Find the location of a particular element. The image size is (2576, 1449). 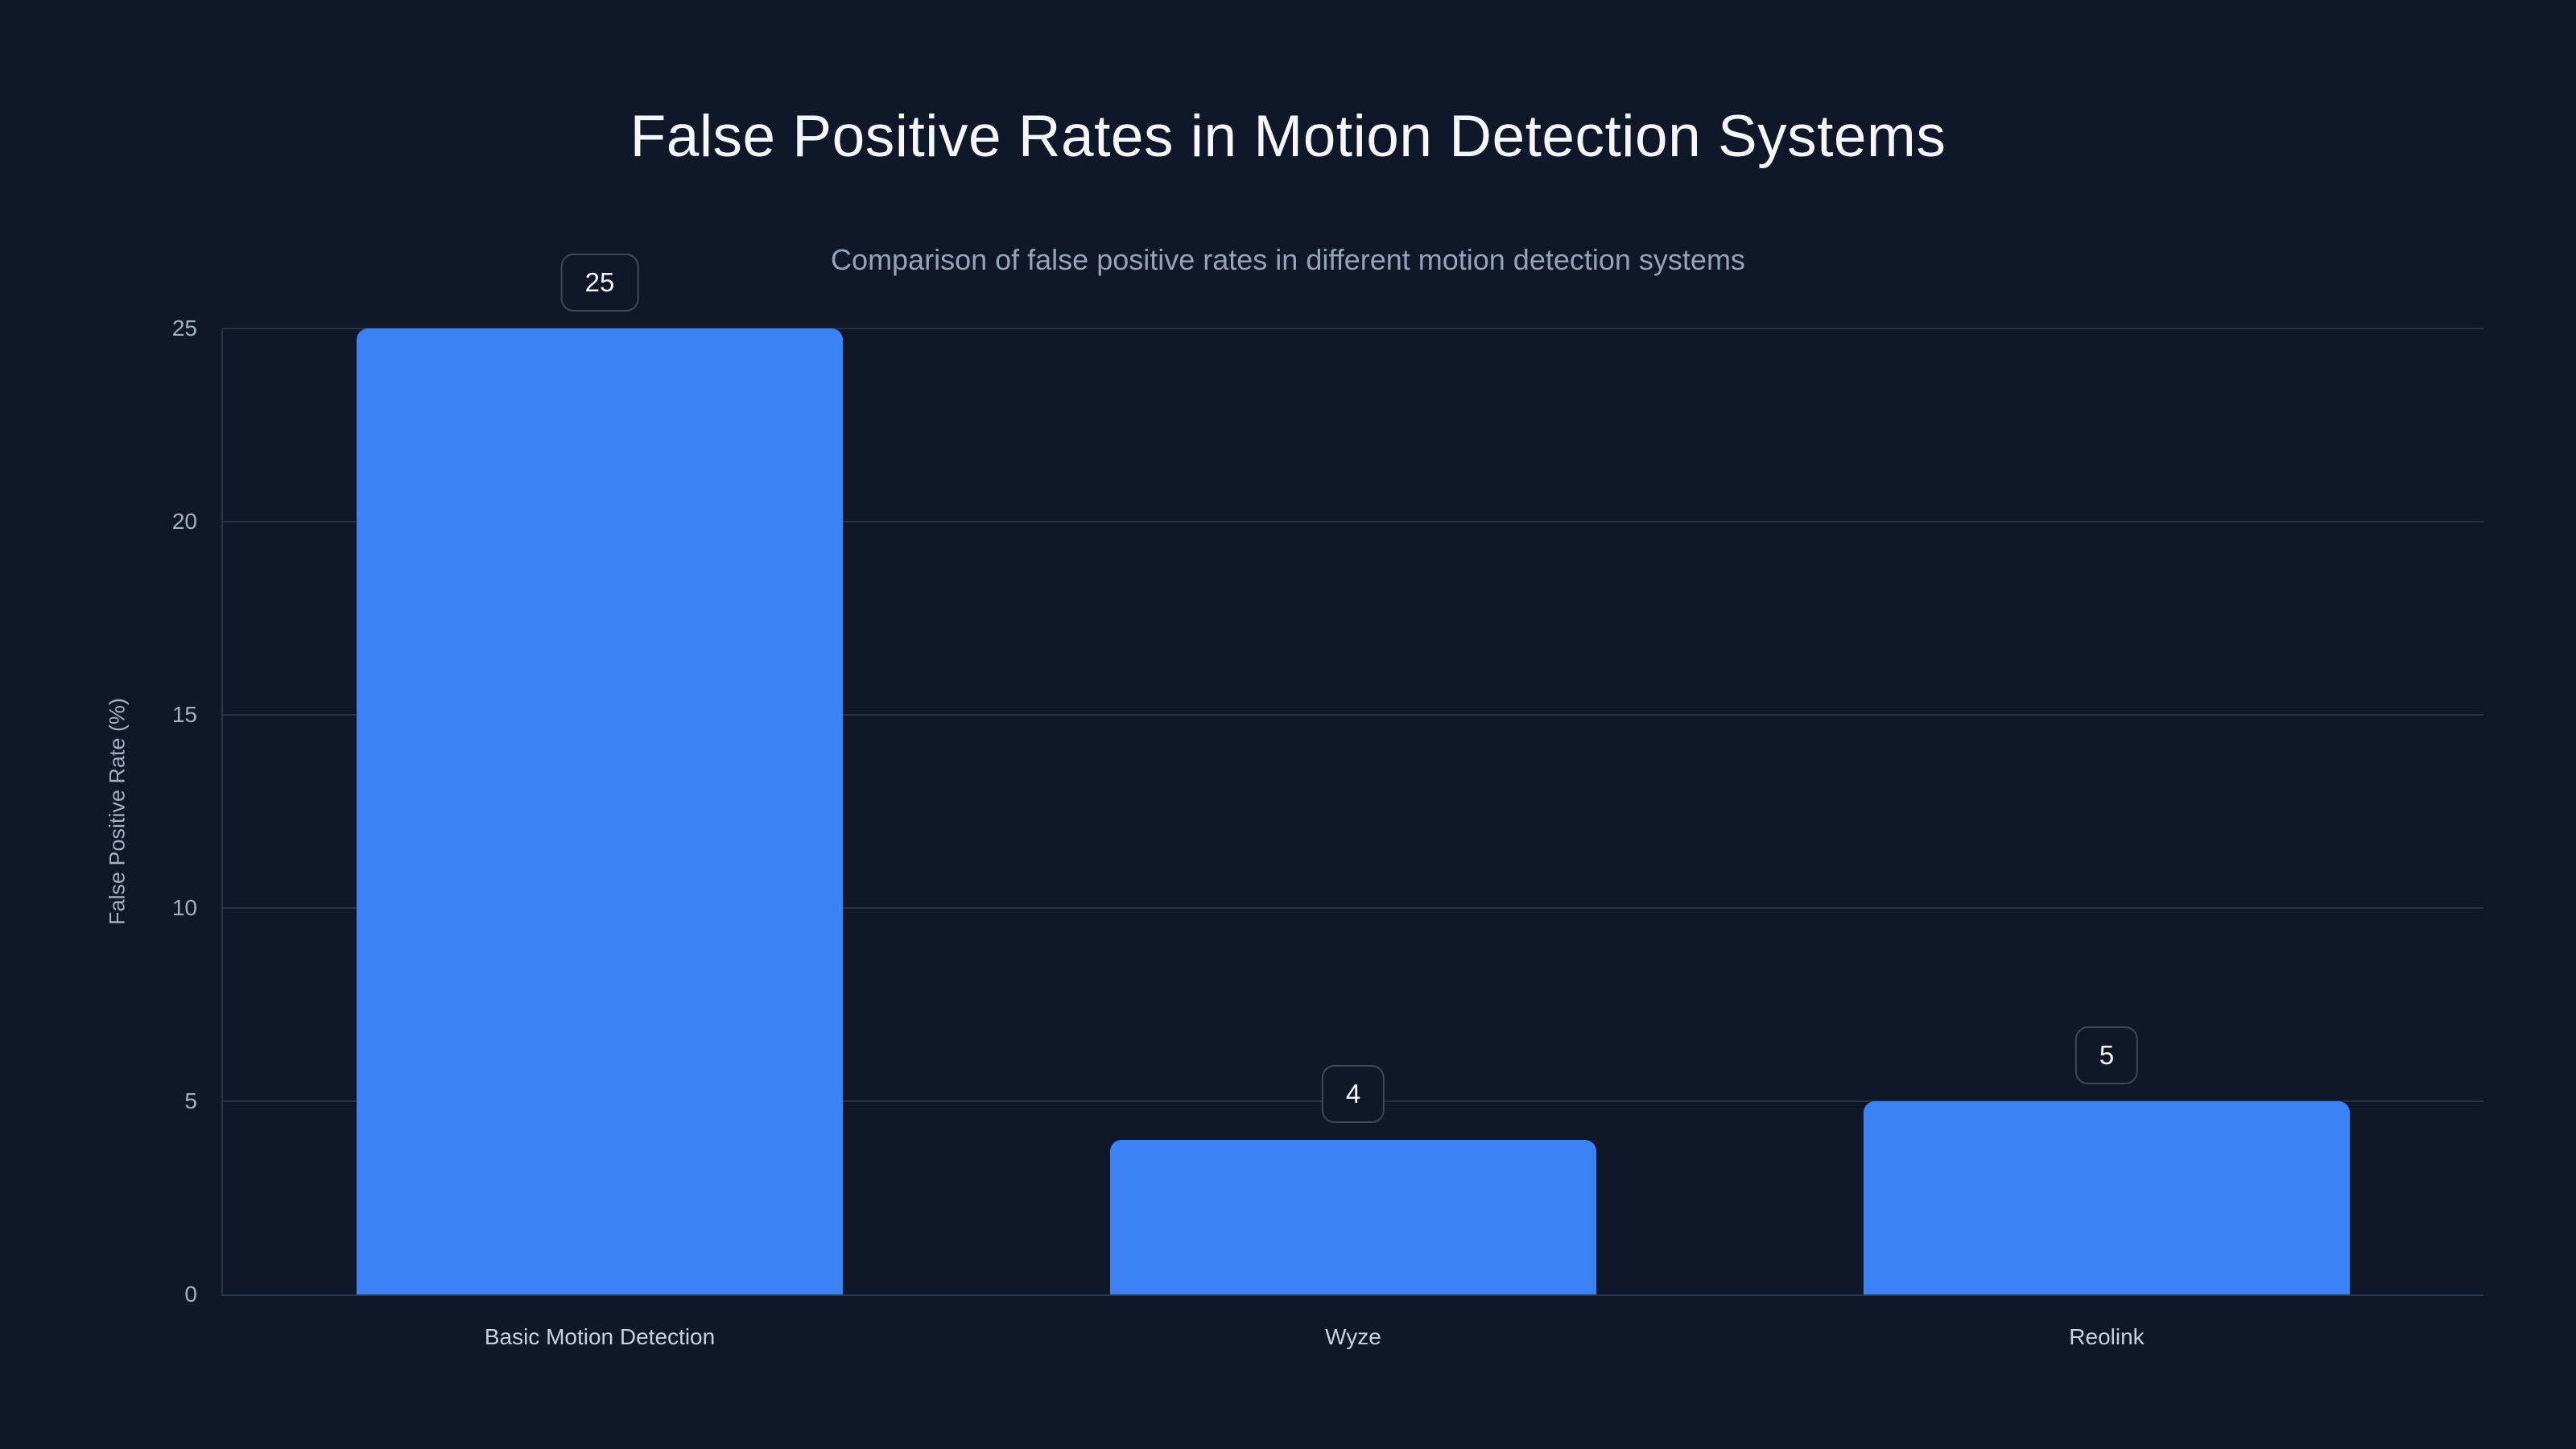

x-axis-label: Wyze is located at coordinates (1353, 1336).